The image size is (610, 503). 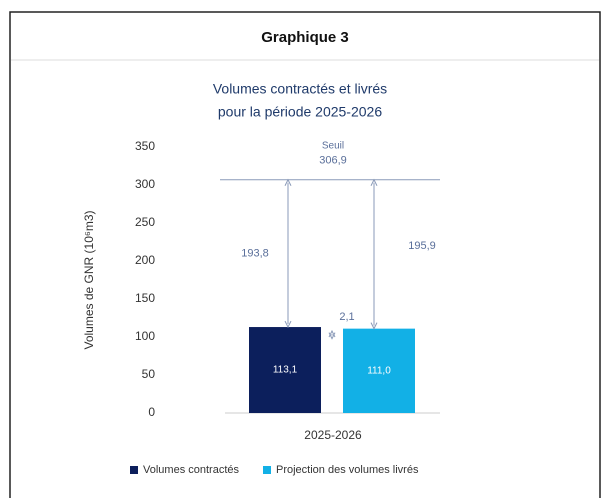 I want to click on y-tick-label: 100, so click(x=145, y=336).